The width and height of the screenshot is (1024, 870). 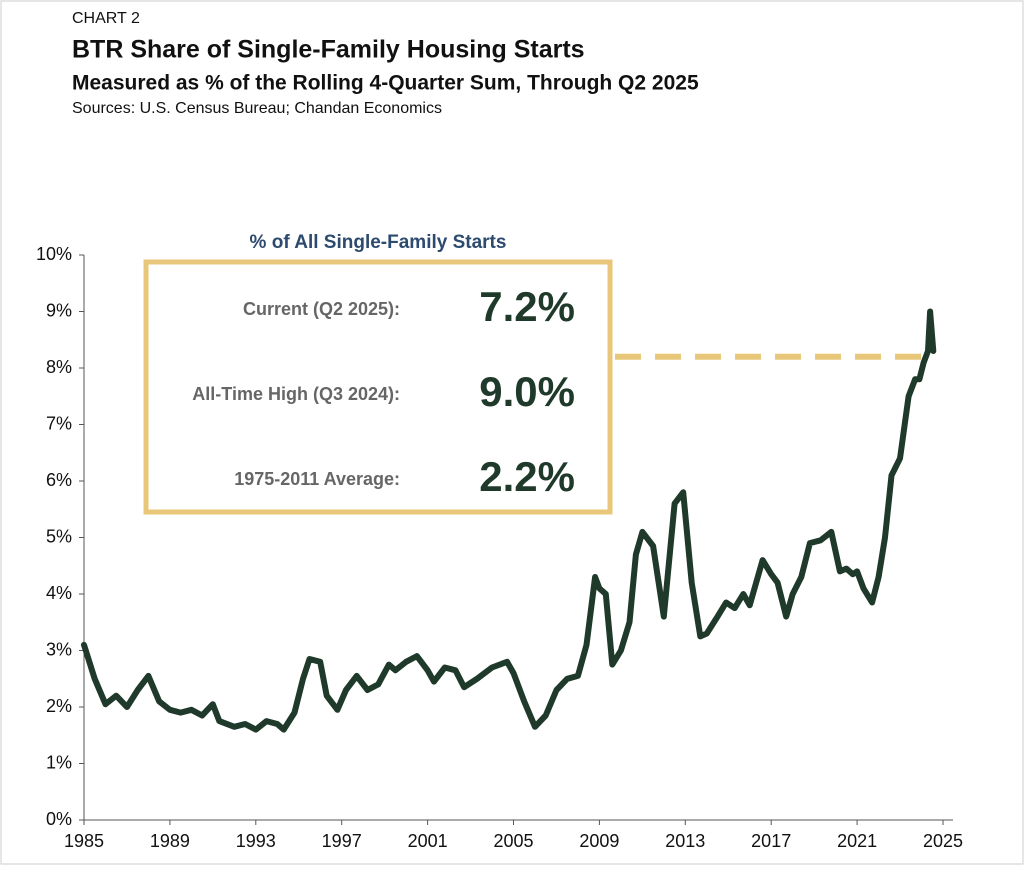 What do you see at coordinates (296, 394) in the screenshot?
I see `callout-label: All-Time High (Q3 2024):` at bounding box center [296, 394].